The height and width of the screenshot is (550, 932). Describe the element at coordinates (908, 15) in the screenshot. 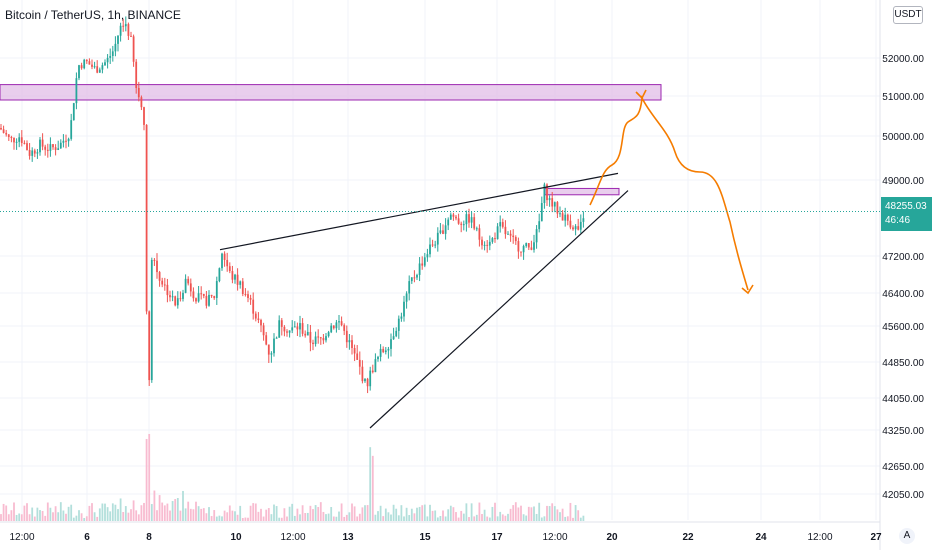

I see `currency-selector: USDT` at that location.